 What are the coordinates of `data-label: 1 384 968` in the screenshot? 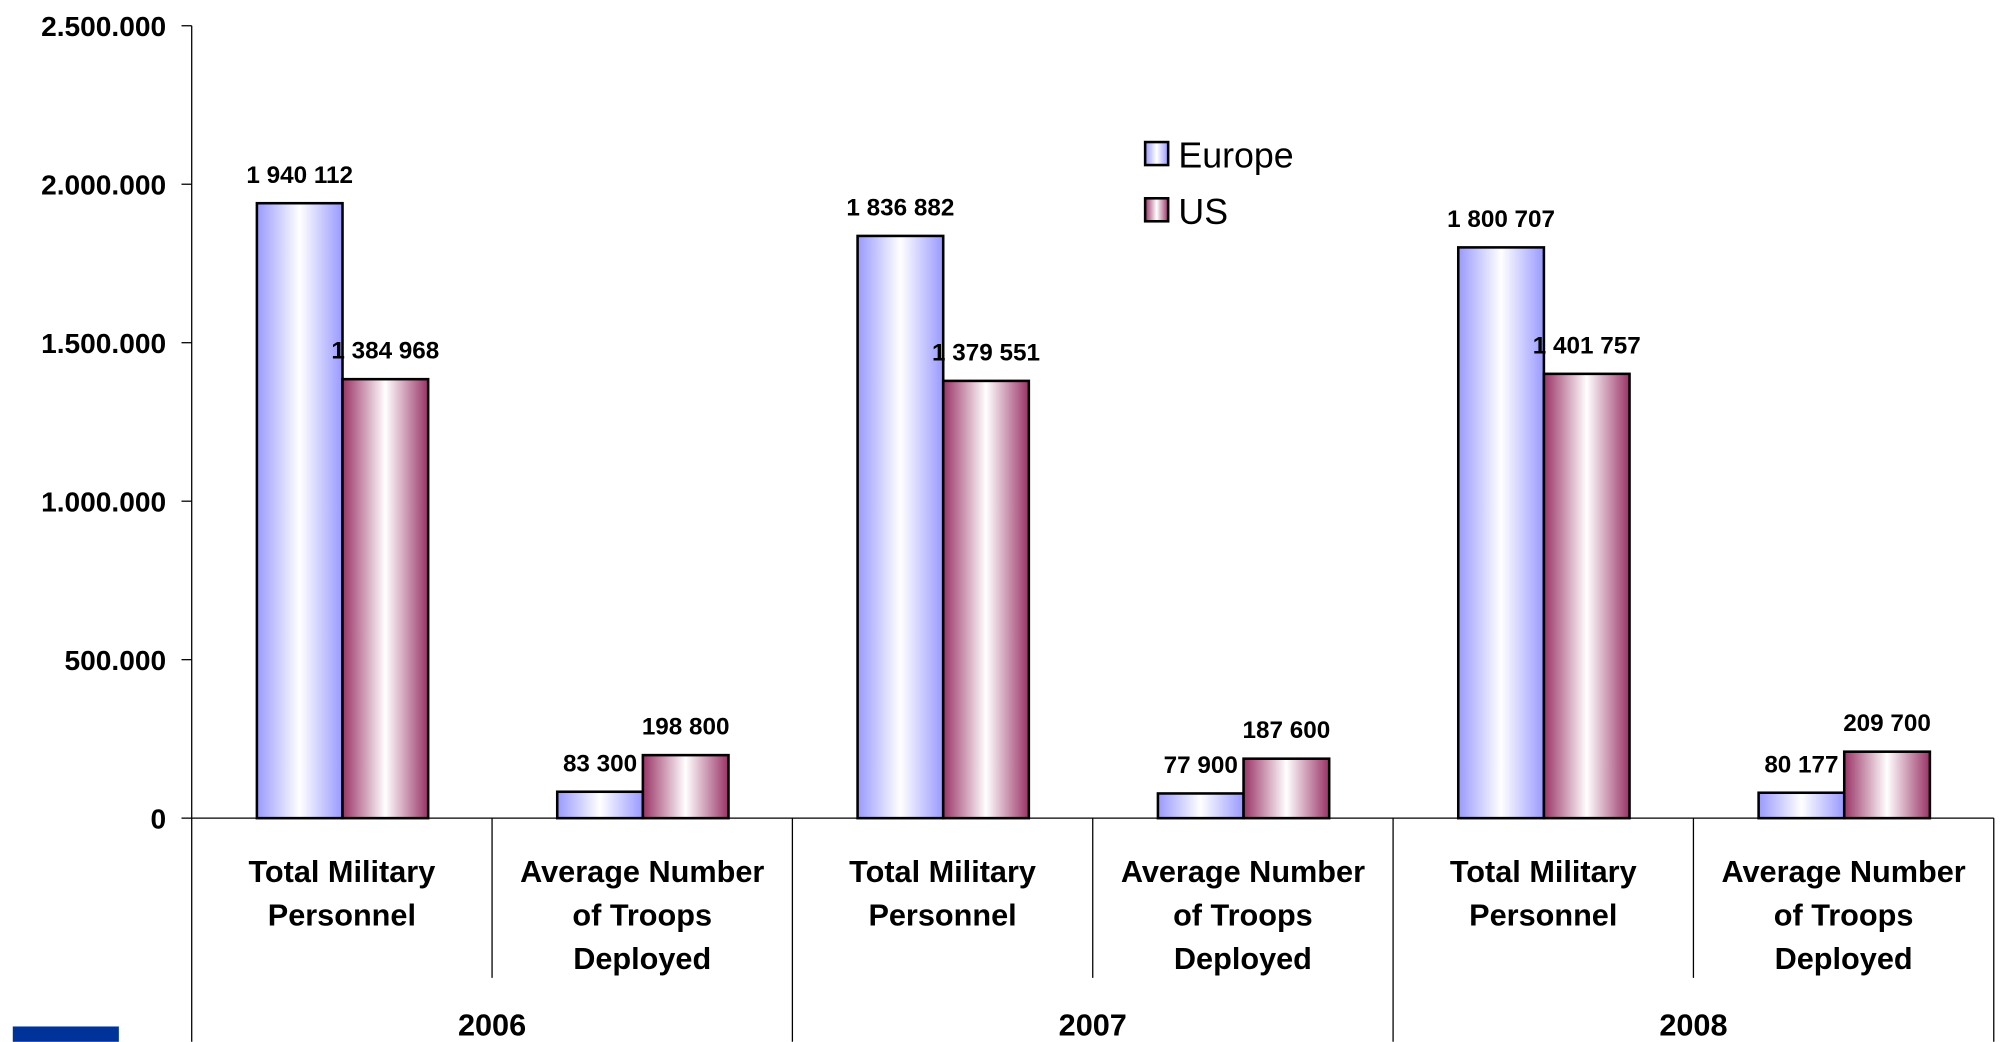 It's located at (385, 351).